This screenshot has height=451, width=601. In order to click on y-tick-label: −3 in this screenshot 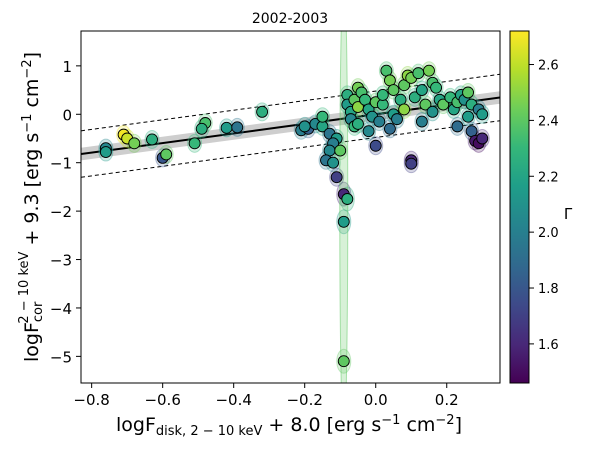, I will do `click(61, 261)`.